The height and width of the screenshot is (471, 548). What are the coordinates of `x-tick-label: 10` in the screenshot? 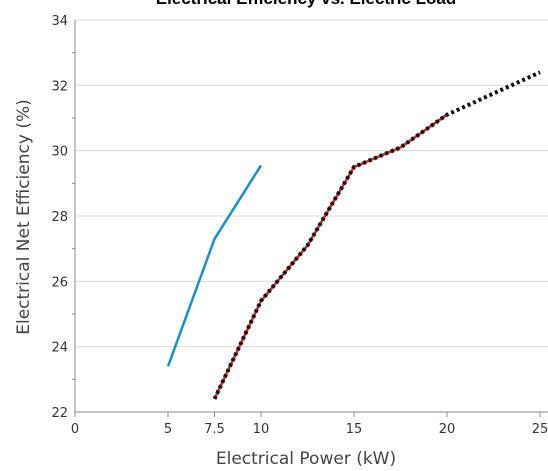 It's located at (261, 429).